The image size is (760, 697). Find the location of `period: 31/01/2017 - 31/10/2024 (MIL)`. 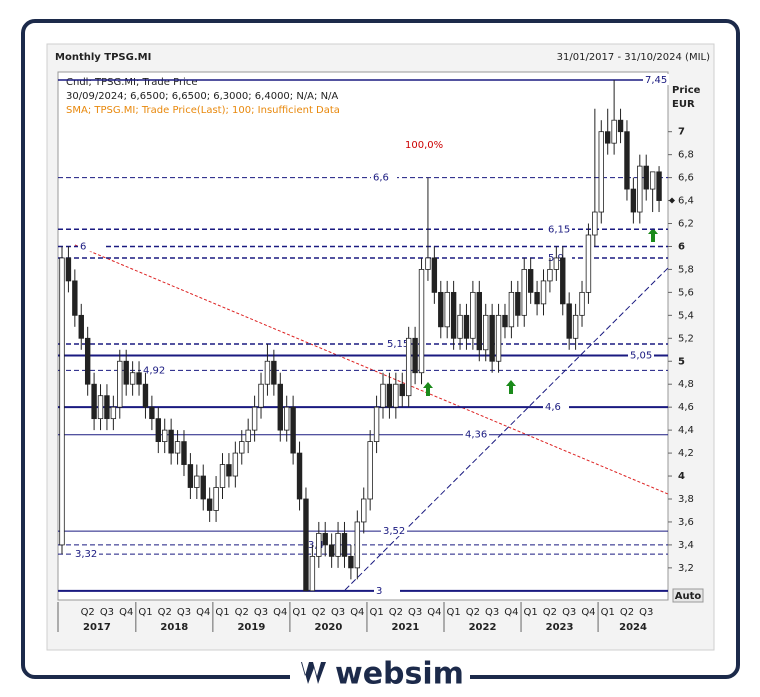

period: 31/01/2017 - 31/10/2024 (MIL) is located at coordinates (633, 57).